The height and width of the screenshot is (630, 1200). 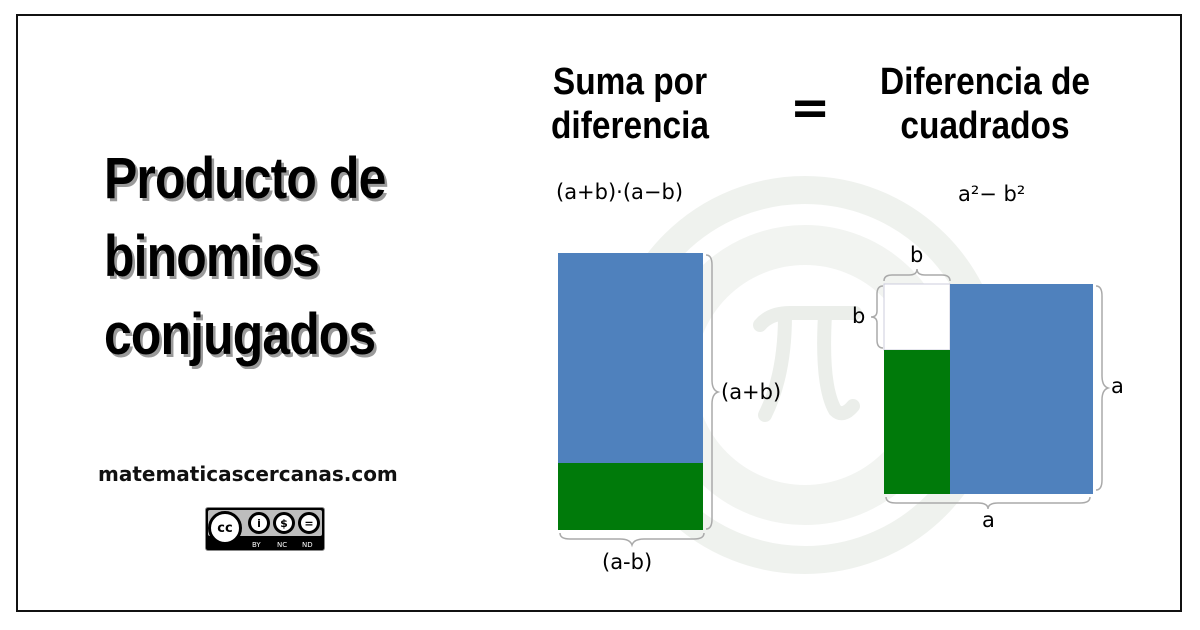 I want to click on right-heading: Diferencia de cuadrados, so click(x=985, y=104).